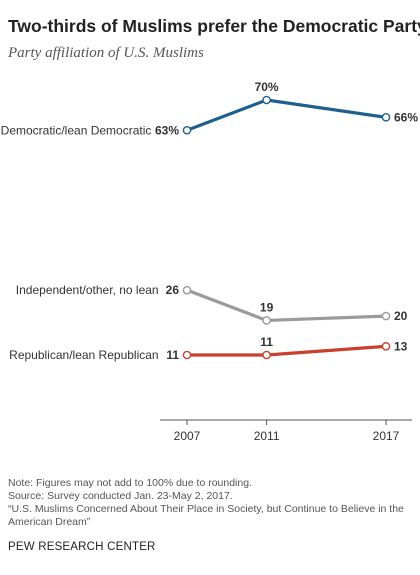  What do you see at coordinates (406, 117) in the screenshot?
I see `data-label: 66%` at bounding box center [406, 117].